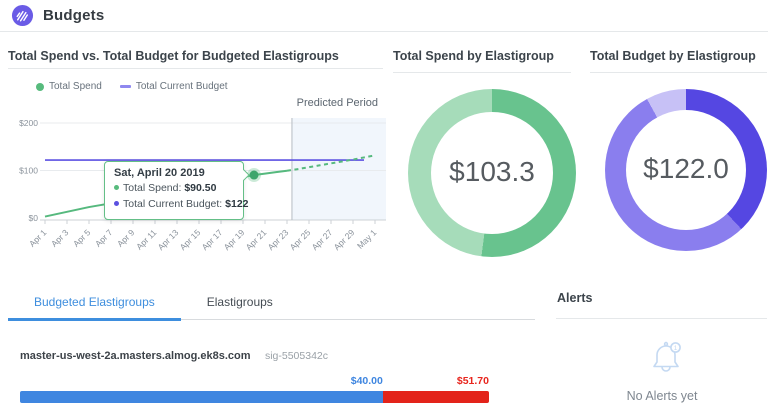 The height and width of the screenshot is (414, 768). What do you see at coordinates (366, 381) in the screenshot?
I see `spend-amount-label: $40.00` at bounding box center [366, 381].